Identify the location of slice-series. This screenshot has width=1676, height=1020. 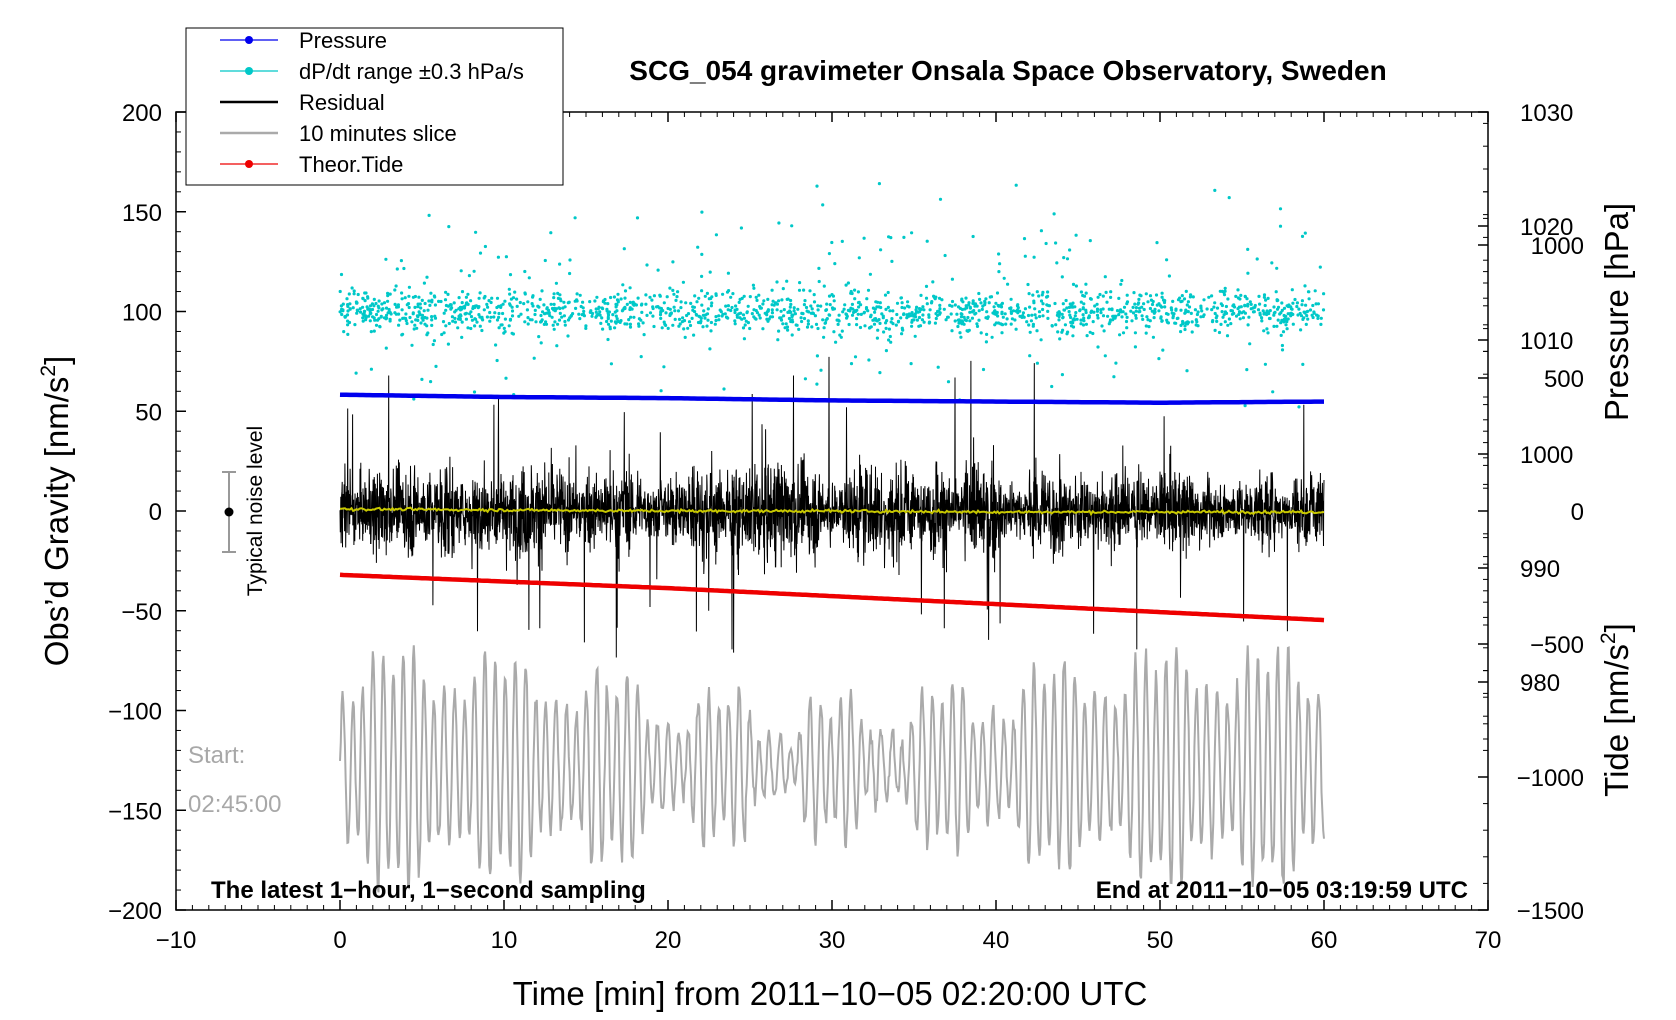
(832, 769).